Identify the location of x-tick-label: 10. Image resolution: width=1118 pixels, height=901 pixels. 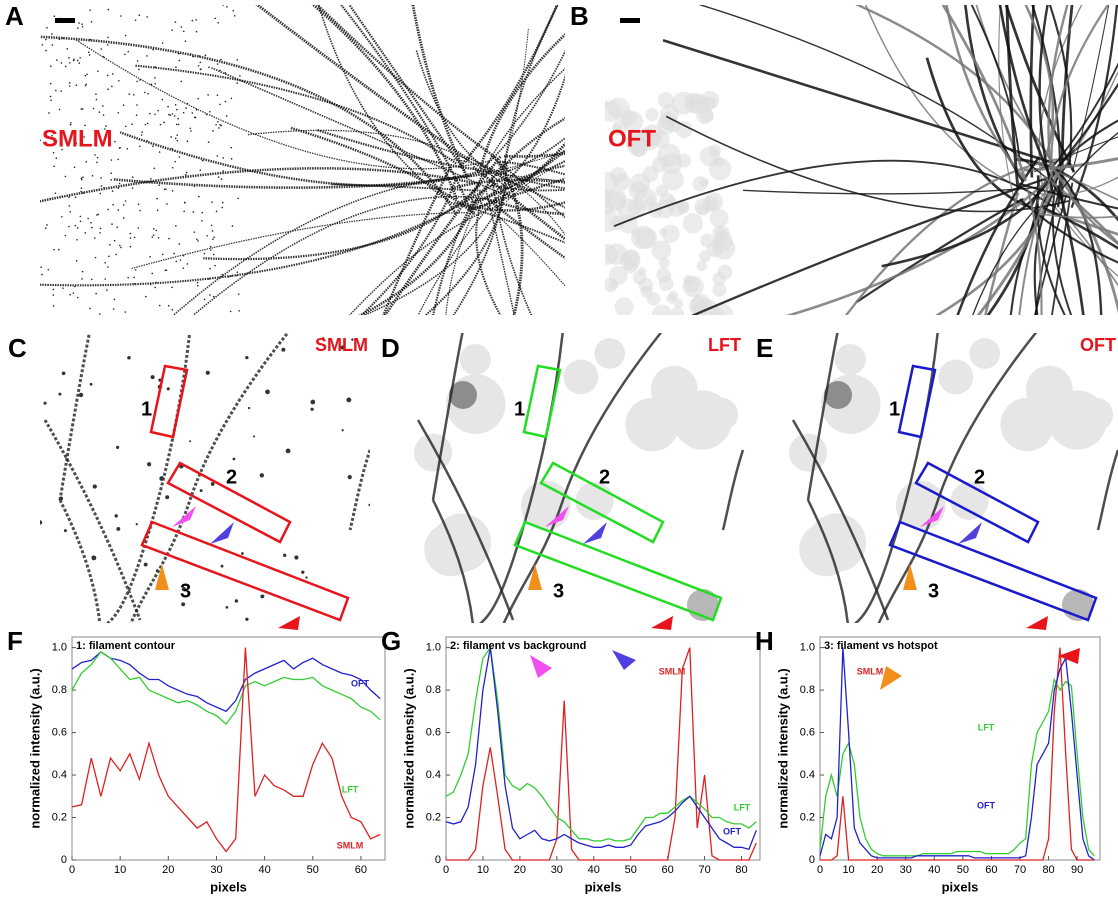
(120, 870).